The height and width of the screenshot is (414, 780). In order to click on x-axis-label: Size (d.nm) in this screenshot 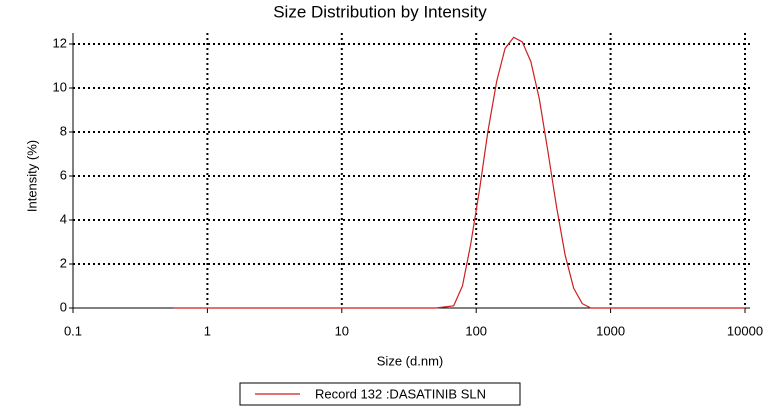, I will do `click(410, 360)`.